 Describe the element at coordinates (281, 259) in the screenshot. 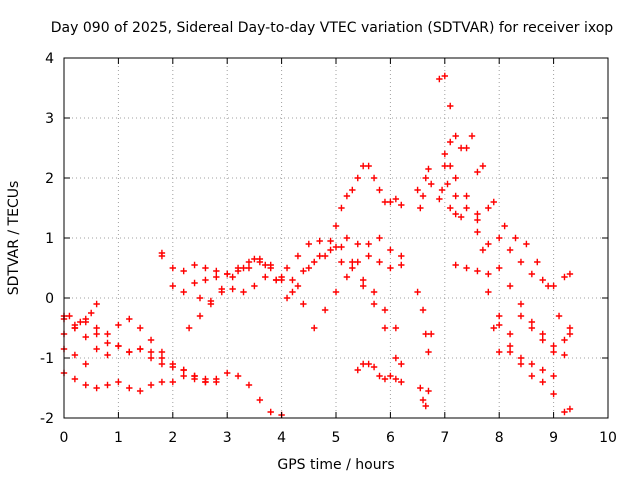

I see `series-track-g` at that location.